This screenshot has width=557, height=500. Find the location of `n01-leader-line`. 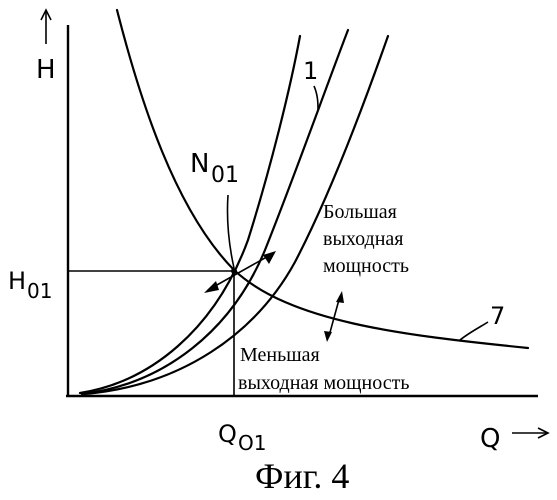

n01-leader-line is located at coordinates (230, 231).